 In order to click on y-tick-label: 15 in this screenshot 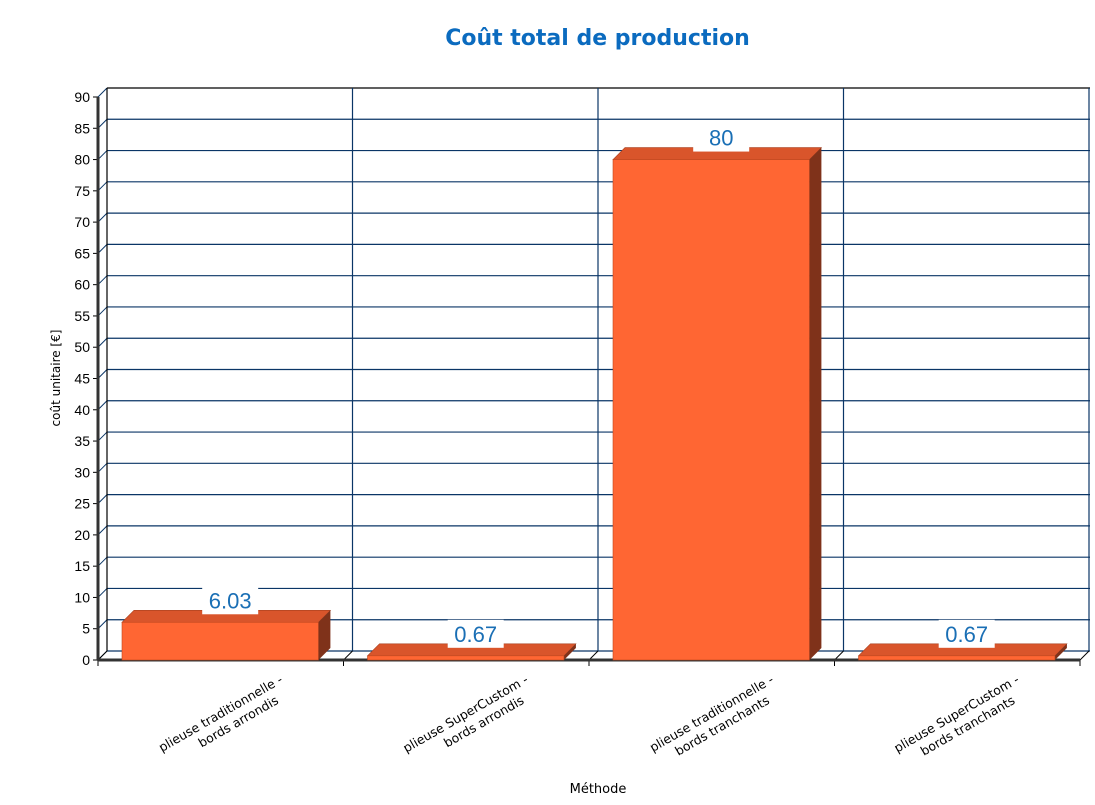, I will do `click(82, 566)`.